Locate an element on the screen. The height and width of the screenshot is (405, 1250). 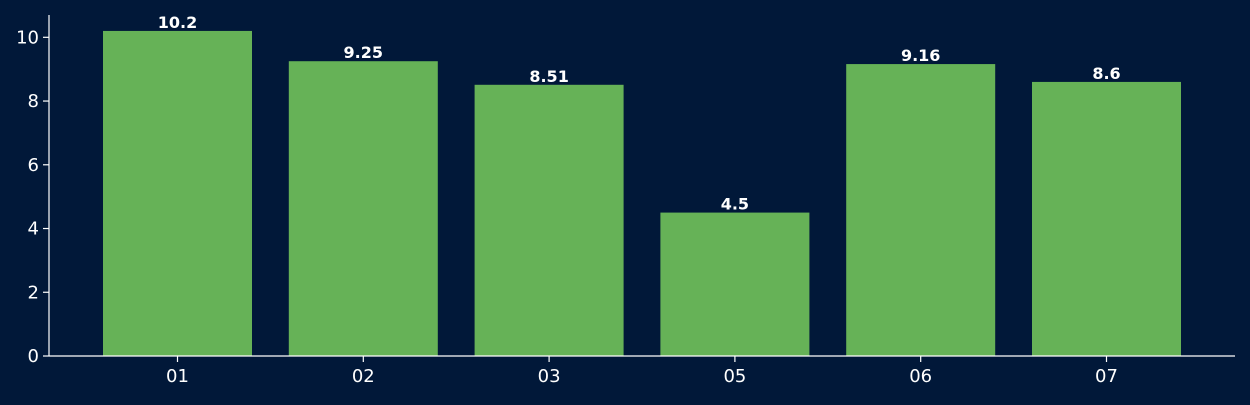
y-axis: 0 2 4 6 8 10 is located at coordinates (33, 191).